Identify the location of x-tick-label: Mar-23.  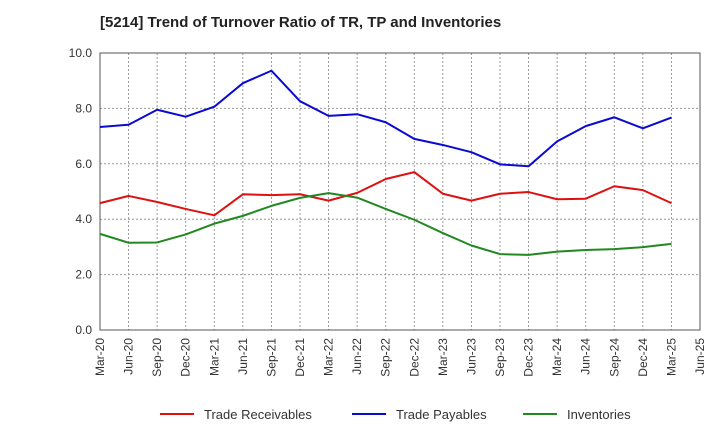
(443, 357).